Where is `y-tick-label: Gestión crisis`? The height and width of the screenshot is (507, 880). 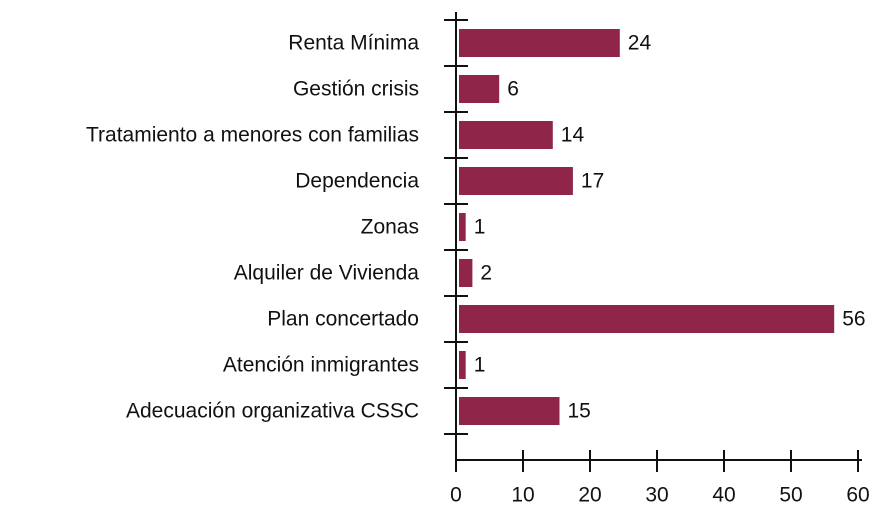
y-tick-label: Gestión crisis is located at coordinates (356, 89).